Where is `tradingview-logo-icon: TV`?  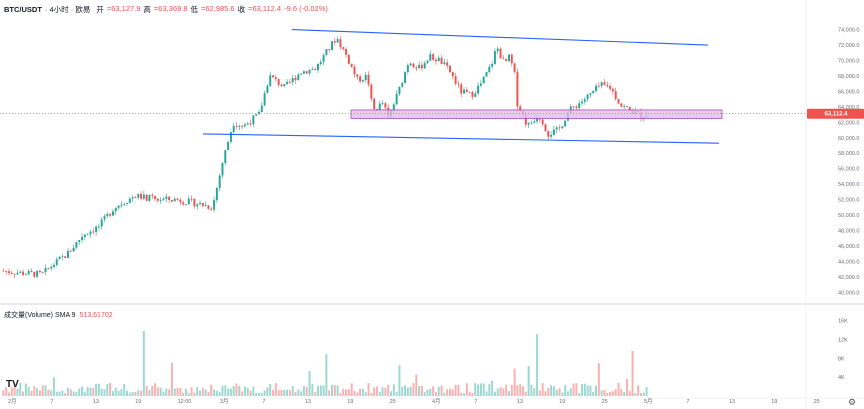 tradingview-logo-icon: TV is located at coordinates (12, 384).